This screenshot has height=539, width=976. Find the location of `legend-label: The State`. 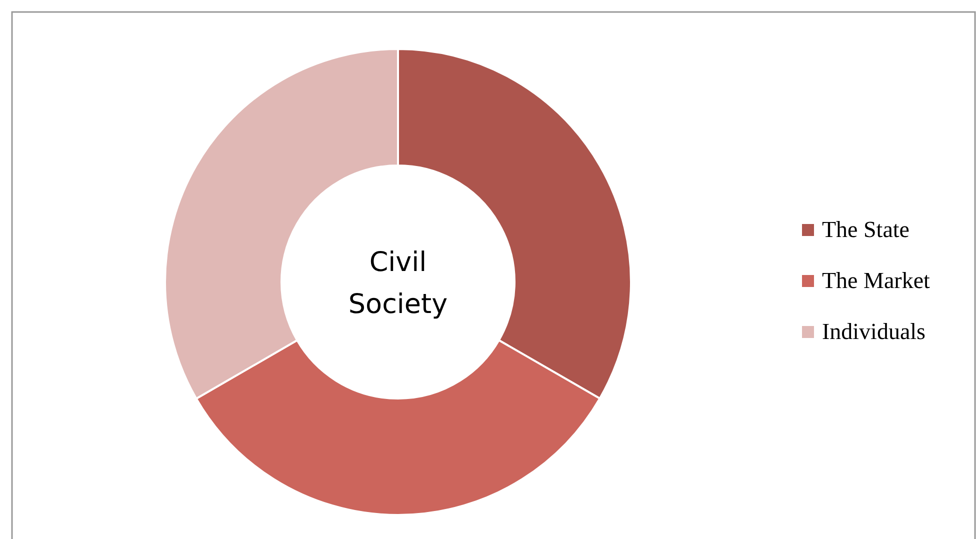

legend-label: The State is located at coordinates (866, 229).